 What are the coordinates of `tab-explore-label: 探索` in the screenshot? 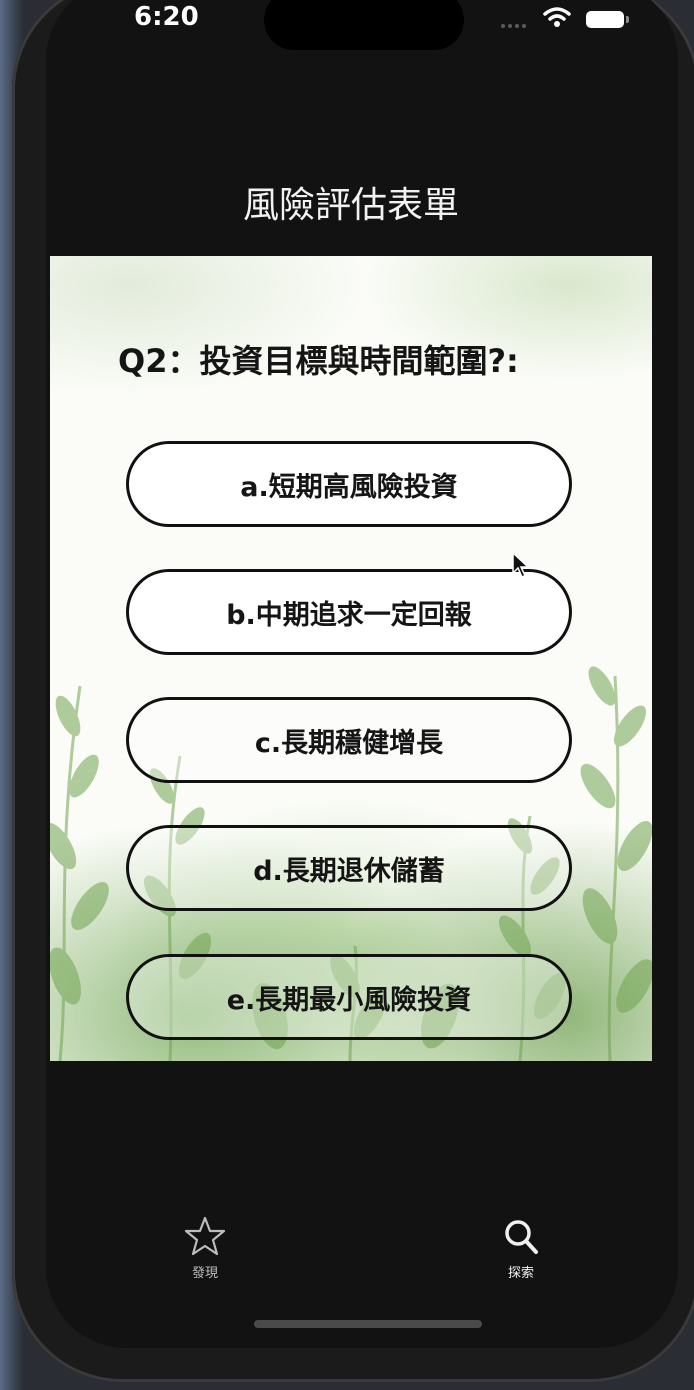 It's located at (520, 1273).